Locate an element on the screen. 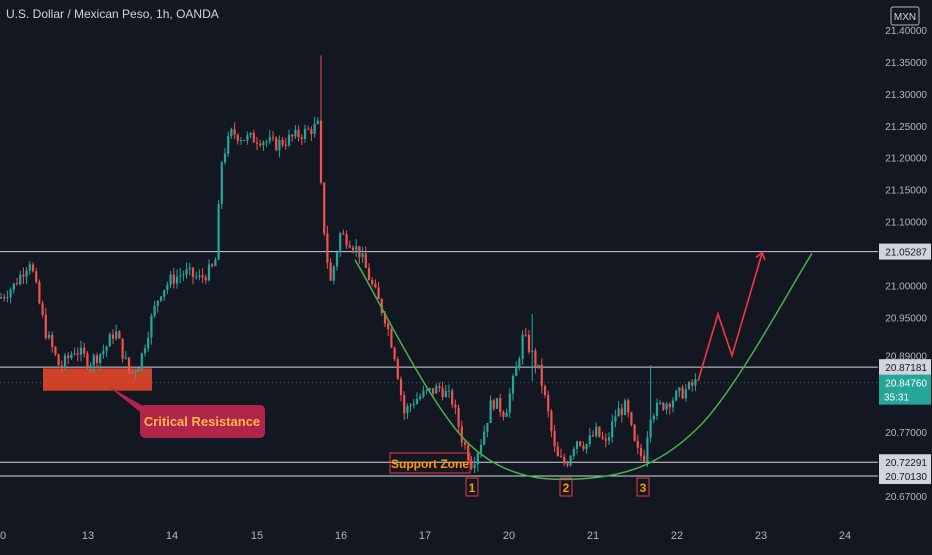 The height and width of the screenshot is (555, 932). price-label-text: 20.70130 is located at coordinates (906, 477).